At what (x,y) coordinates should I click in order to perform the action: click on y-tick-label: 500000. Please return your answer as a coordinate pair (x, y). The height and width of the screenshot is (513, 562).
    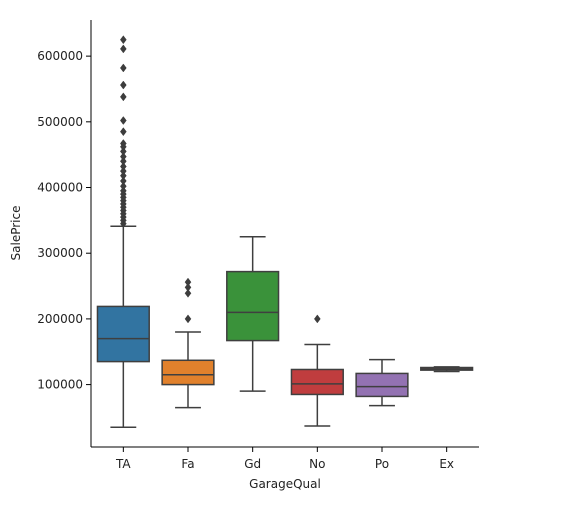
    Looking at the image, I should click on (60, 122).